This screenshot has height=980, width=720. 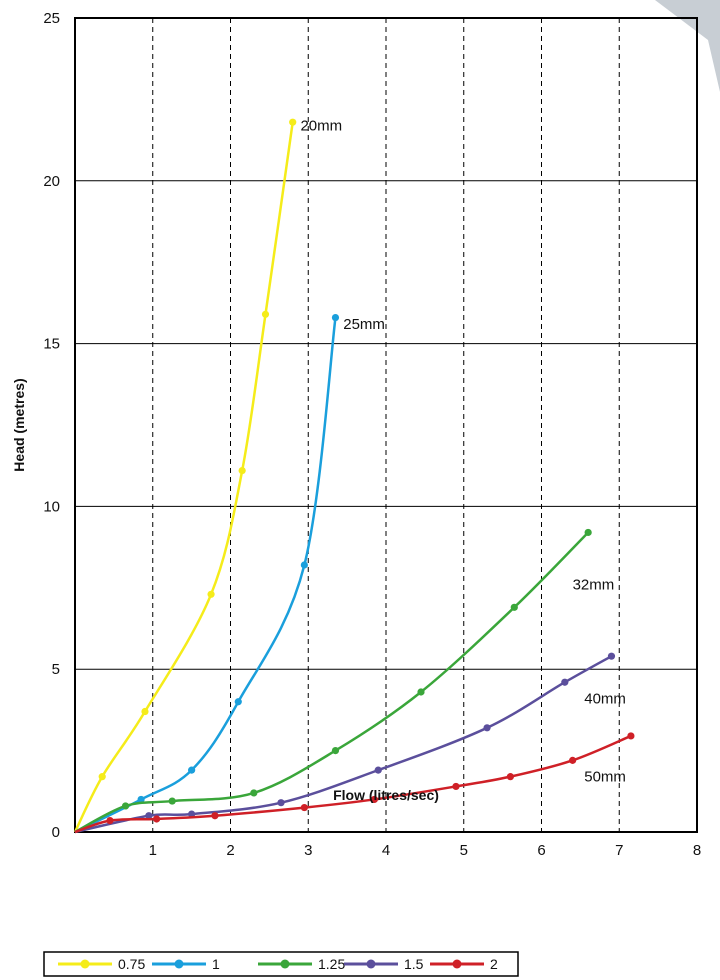 I want to click on x-tick-label: 3, so click(x=308, y=850).